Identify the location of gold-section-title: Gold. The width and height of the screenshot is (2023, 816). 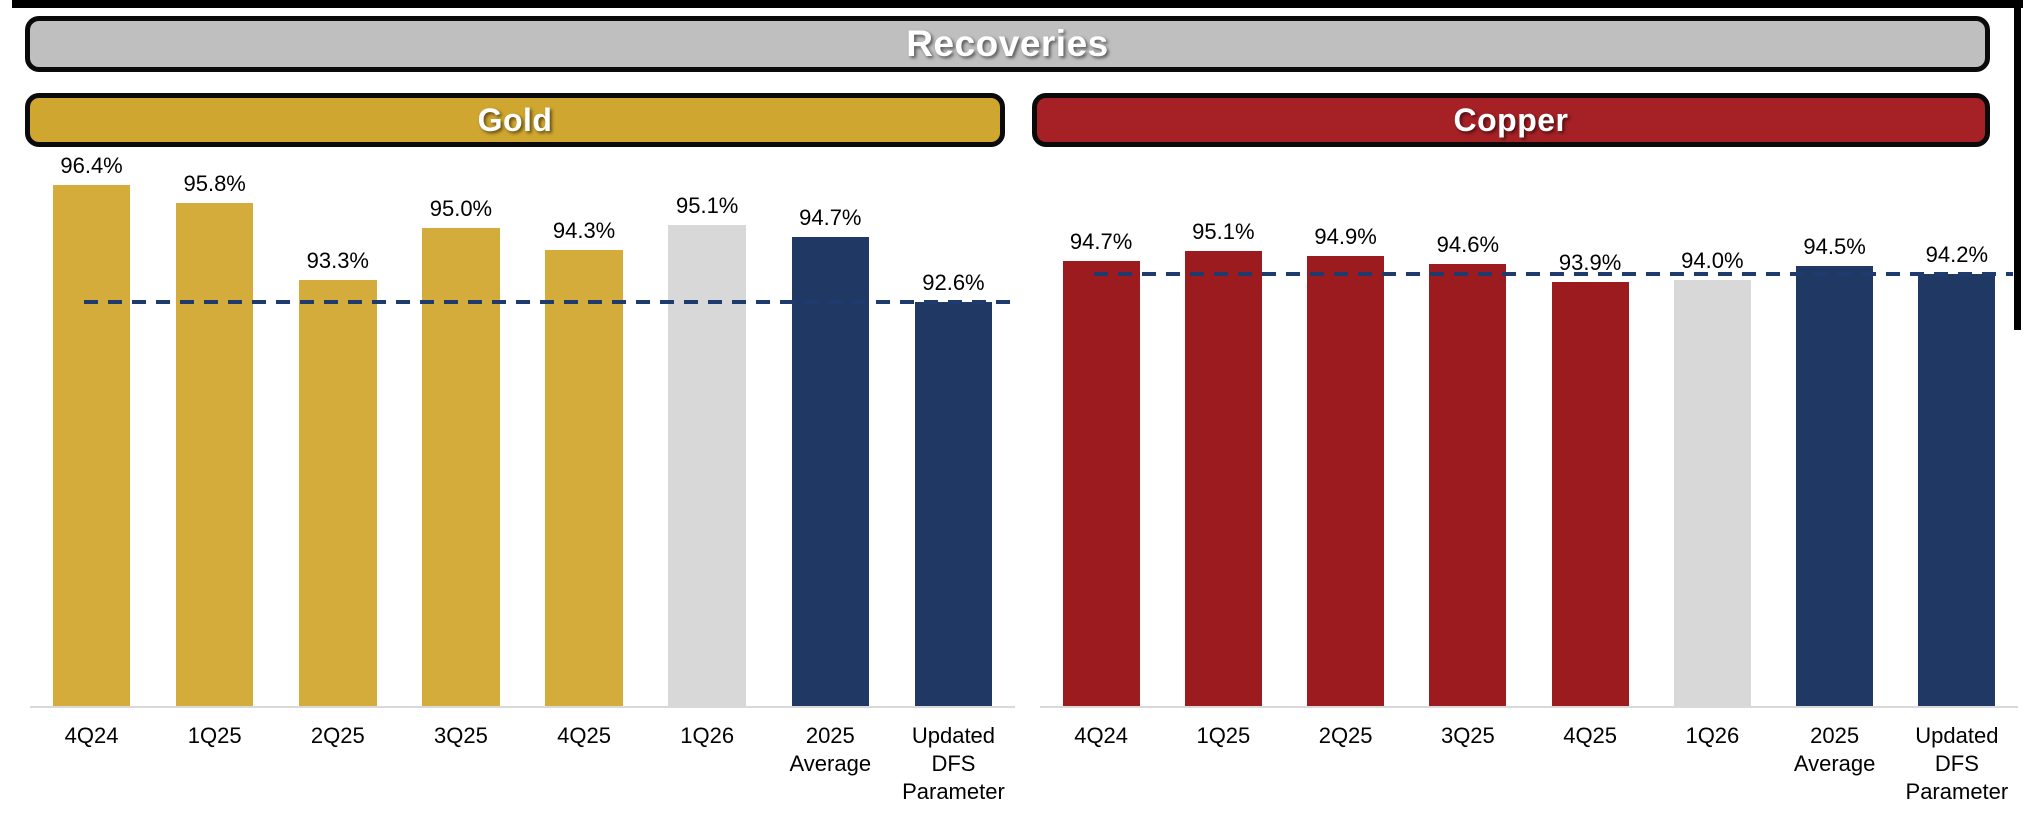
(515, 119).